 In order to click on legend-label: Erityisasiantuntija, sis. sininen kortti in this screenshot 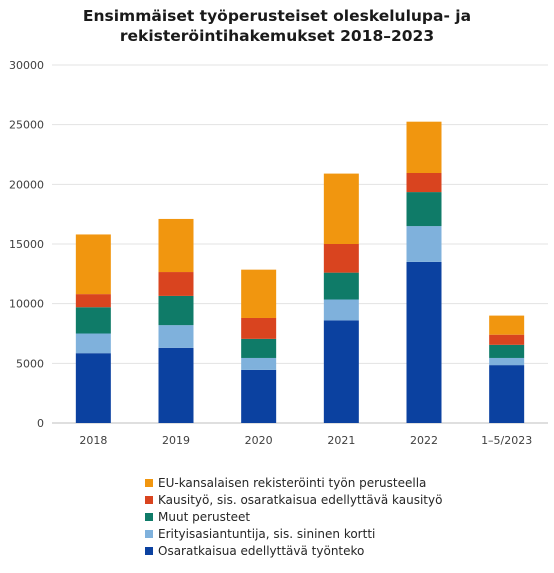, I will do `click(267, 533)`.